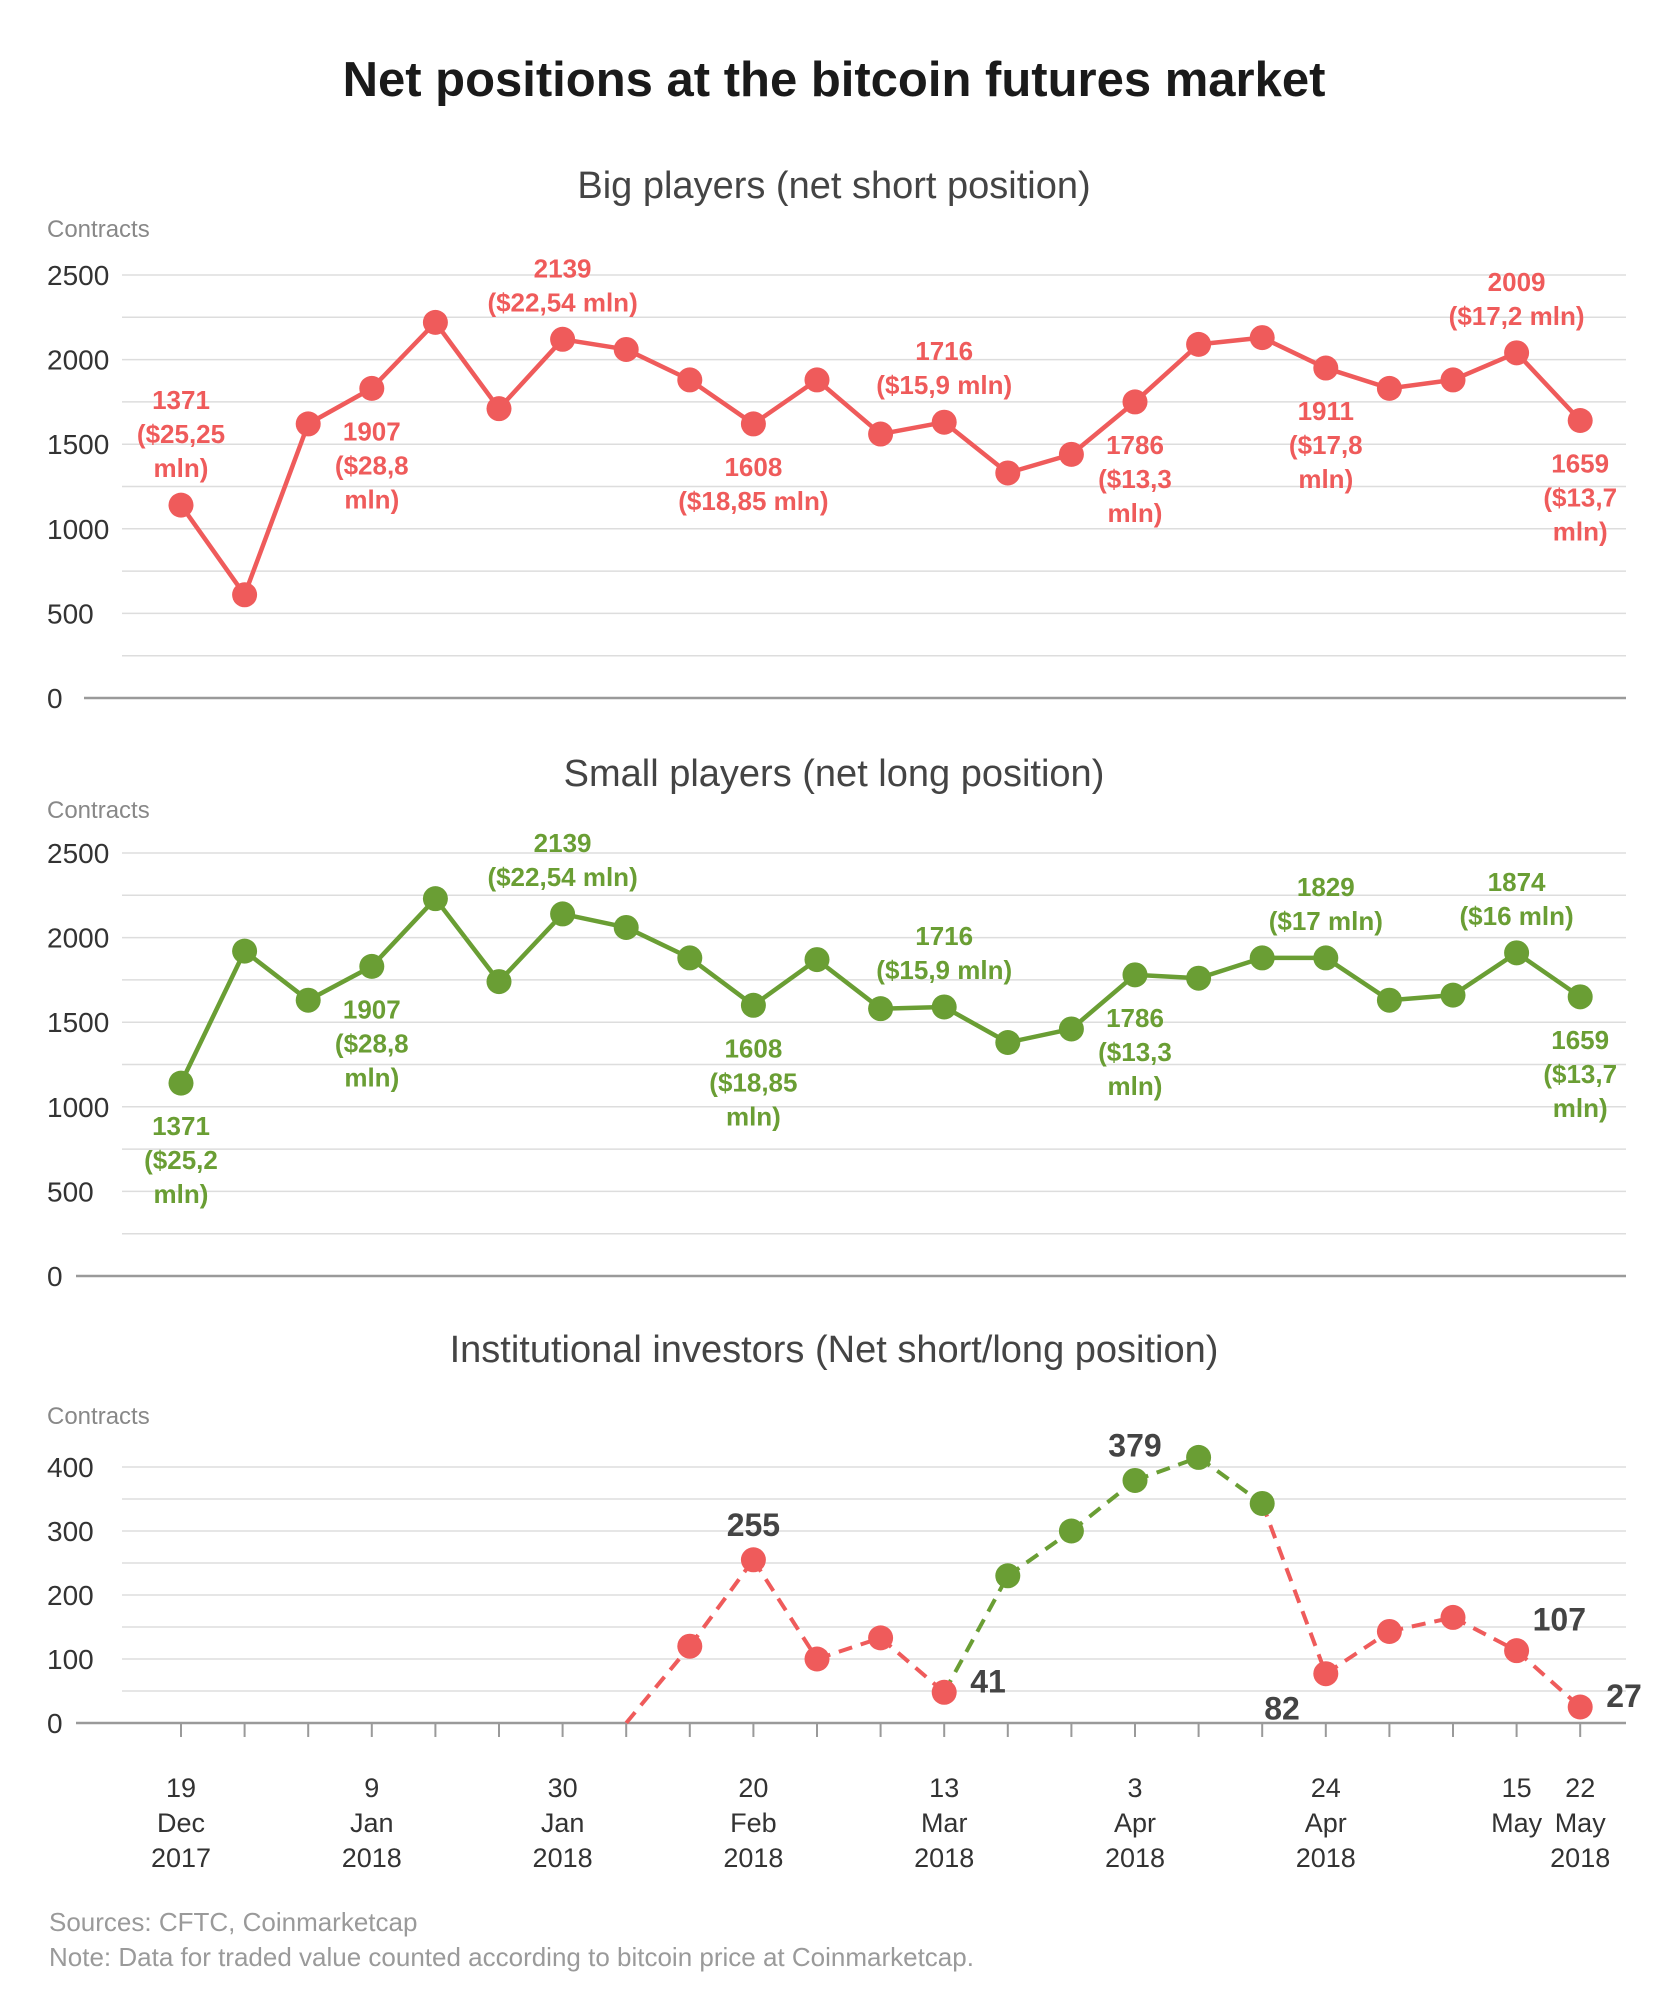 The height and width of the screenshot is (2005, 1668). Describe the element at coordinates (55, 1276) in the screenshot. I see `panel2-y-tick-label: 0` at that location.